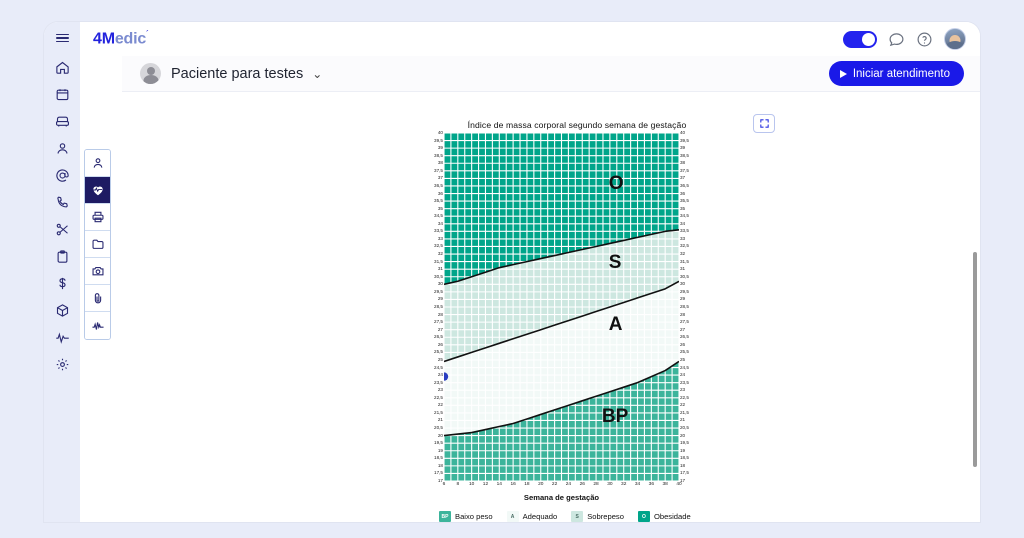 The width and height of the screenshot is (1024, 538). Describe the element at coordinates (683, 148) in the screenshot. I see `y-tick: 39` at that location.